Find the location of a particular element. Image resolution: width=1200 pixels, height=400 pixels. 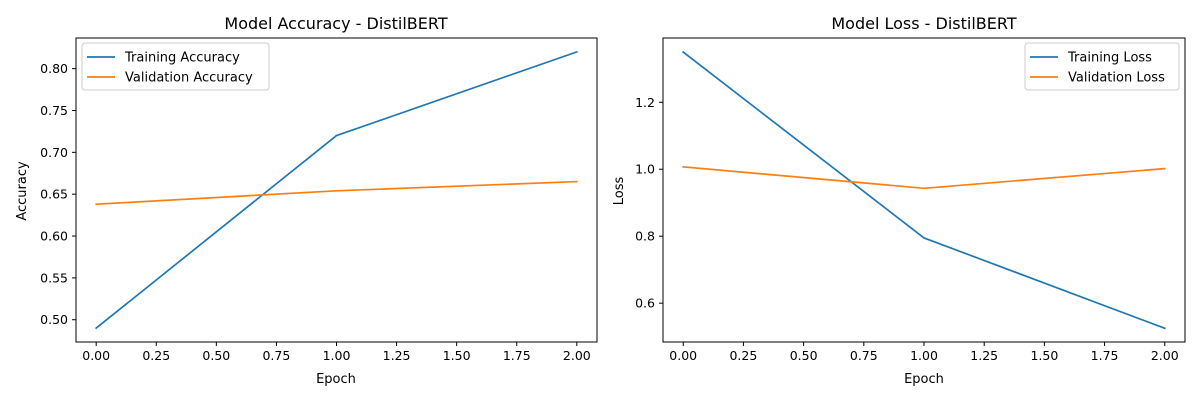

accuracy-legend-box is located at coordinates (175, 66).